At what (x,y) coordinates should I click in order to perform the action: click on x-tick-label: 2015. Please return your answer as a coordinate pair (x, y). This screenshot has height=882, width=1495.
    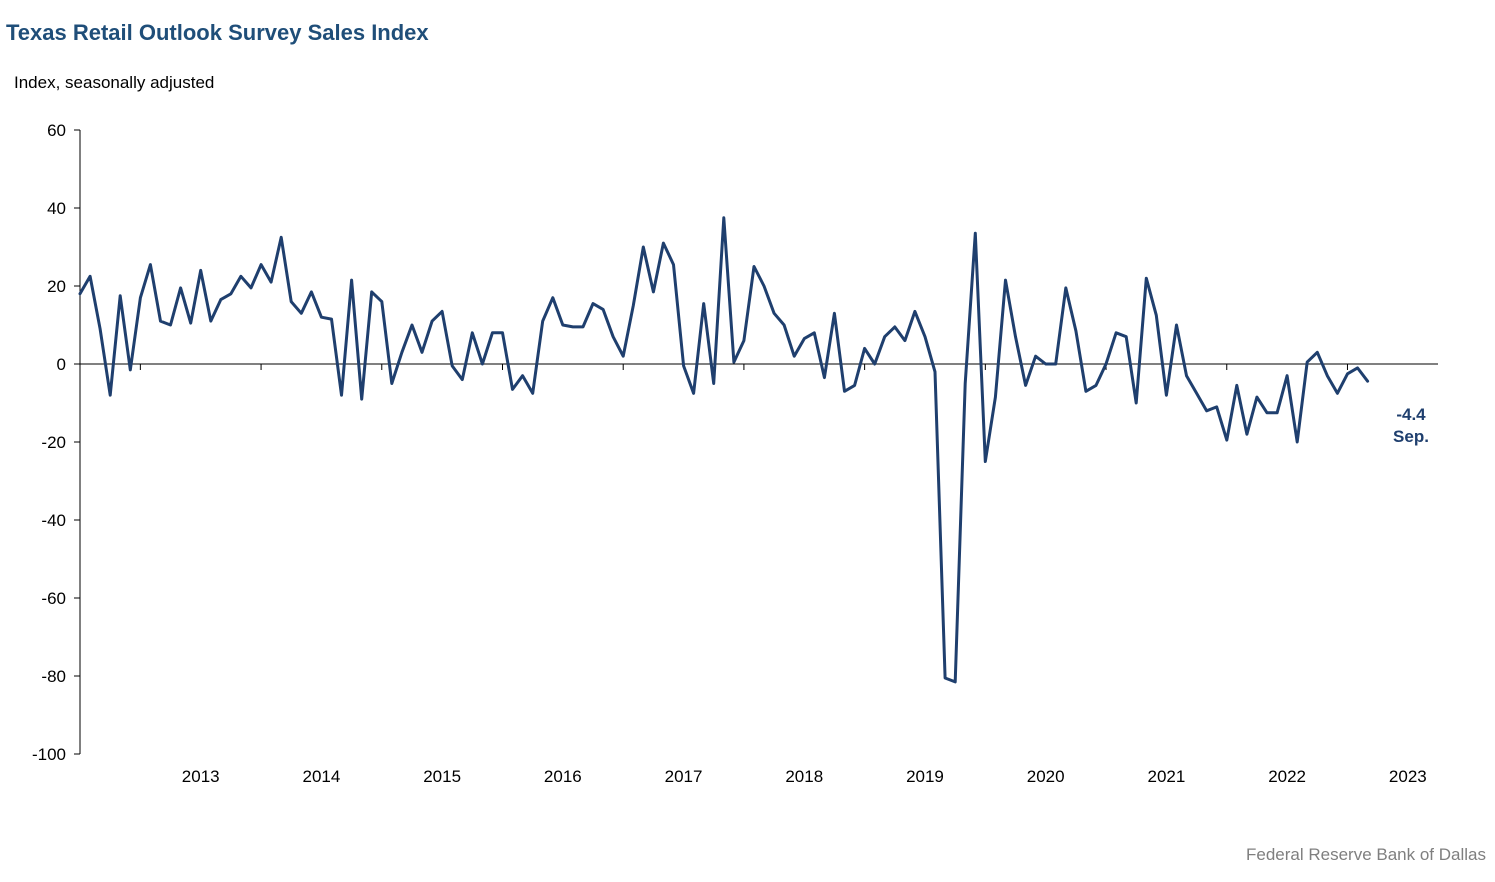
    Looking at the image, I should click on (442, 776).